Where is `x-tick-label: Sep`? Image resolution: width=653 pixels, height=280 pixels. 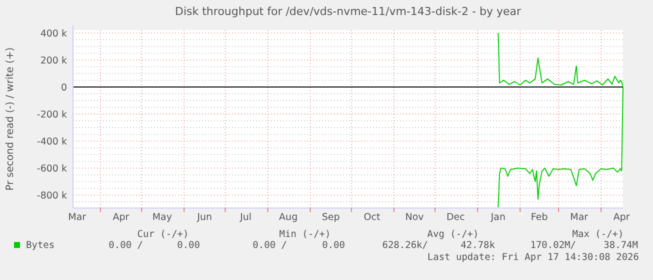 x-tick-label: Sep is located at coordinates (331, 217).